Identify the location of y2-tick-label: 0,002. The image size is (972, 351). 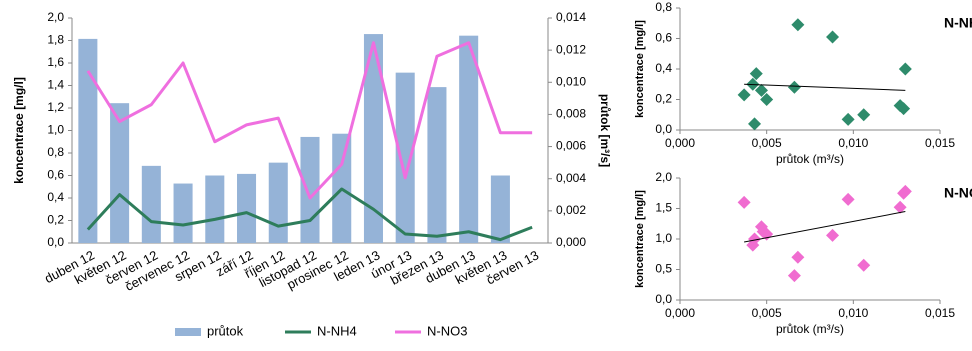
(571, 210).